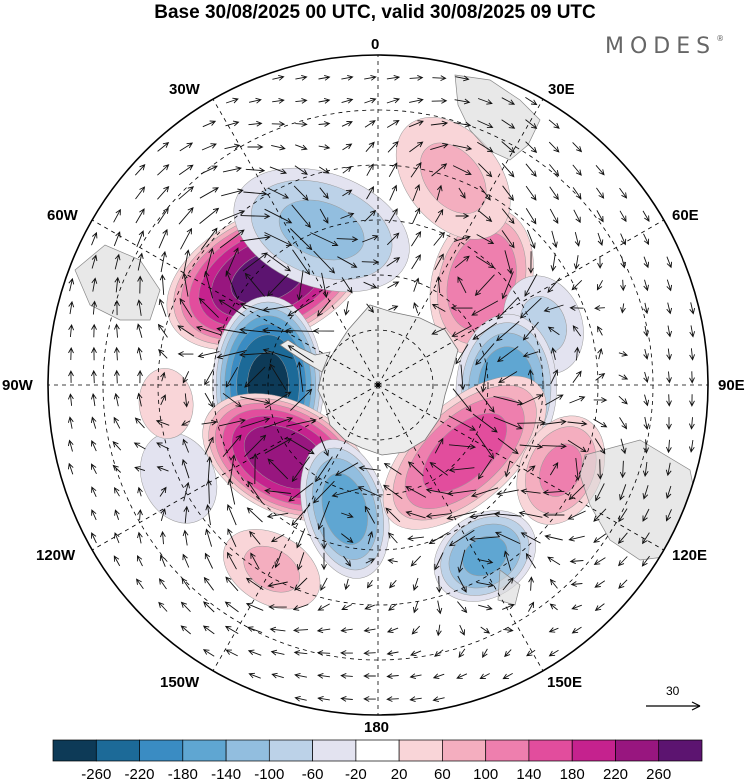 This screenshot has width=750, height=783. What do you see at coordinates (312, 774) in the screenshot?
I see `colorbar-tick-label: -60` at bounding box center [312, 774].